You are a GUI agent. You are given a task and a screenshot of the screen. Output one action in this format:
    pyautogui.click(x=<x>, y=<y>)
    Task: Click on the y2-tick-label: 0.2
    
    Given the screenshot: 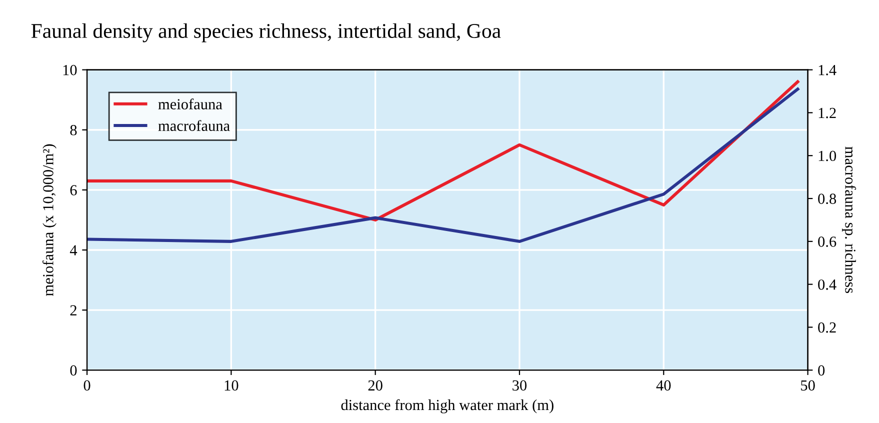 What is the action you would take?
    pyautogui.click(x=827, y=327)
    